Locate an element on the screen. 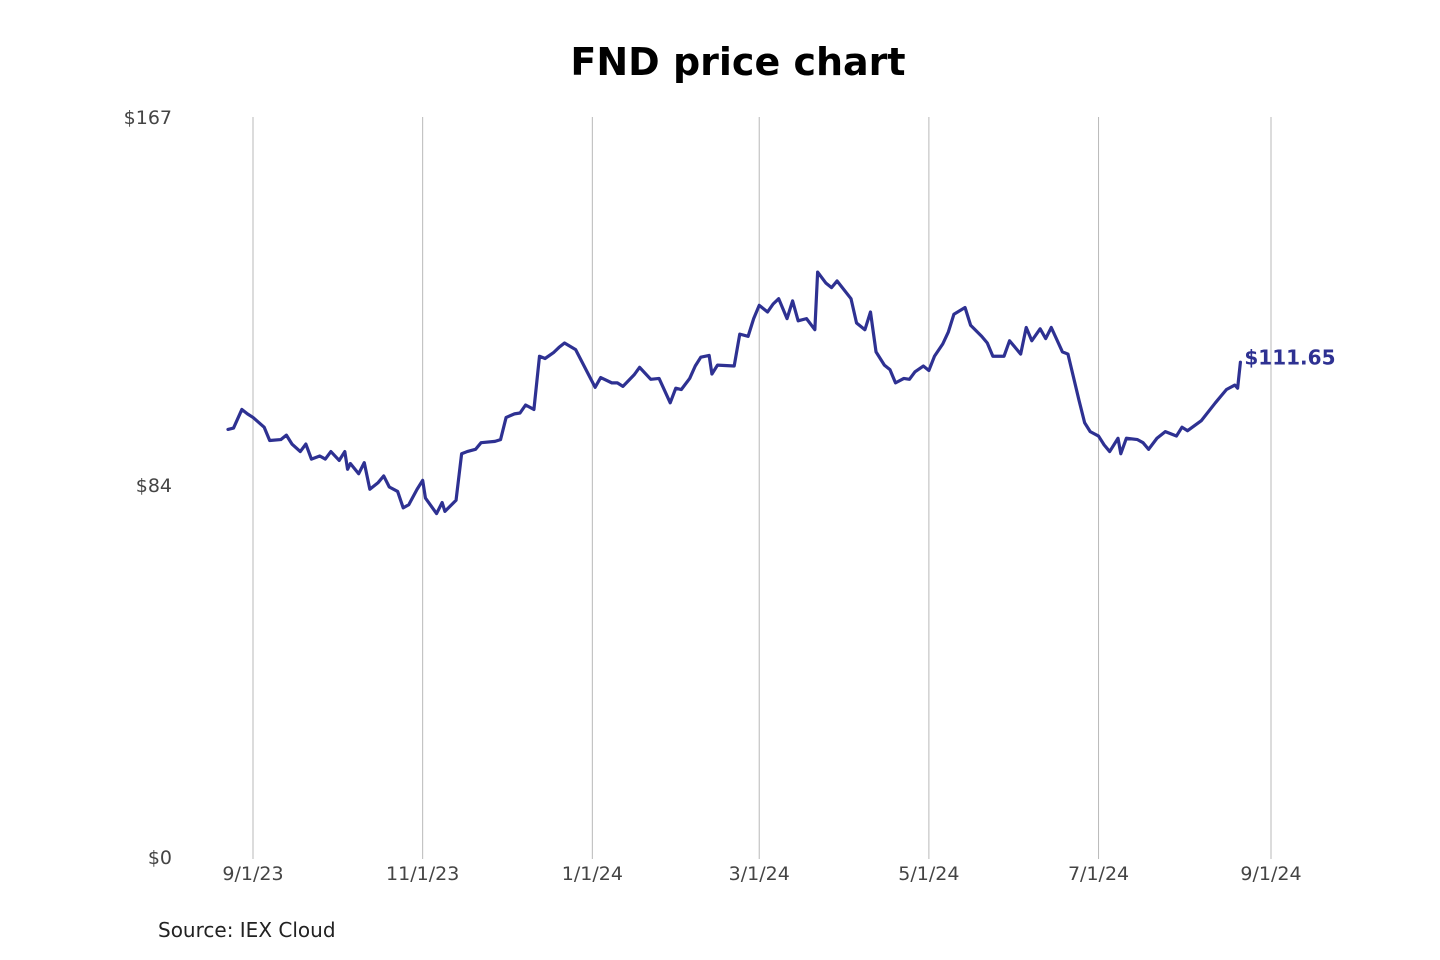 The height and width of the screenshot is (960, 1440). annotation-layer: $111.65 is located at coordinates (1289, 357).